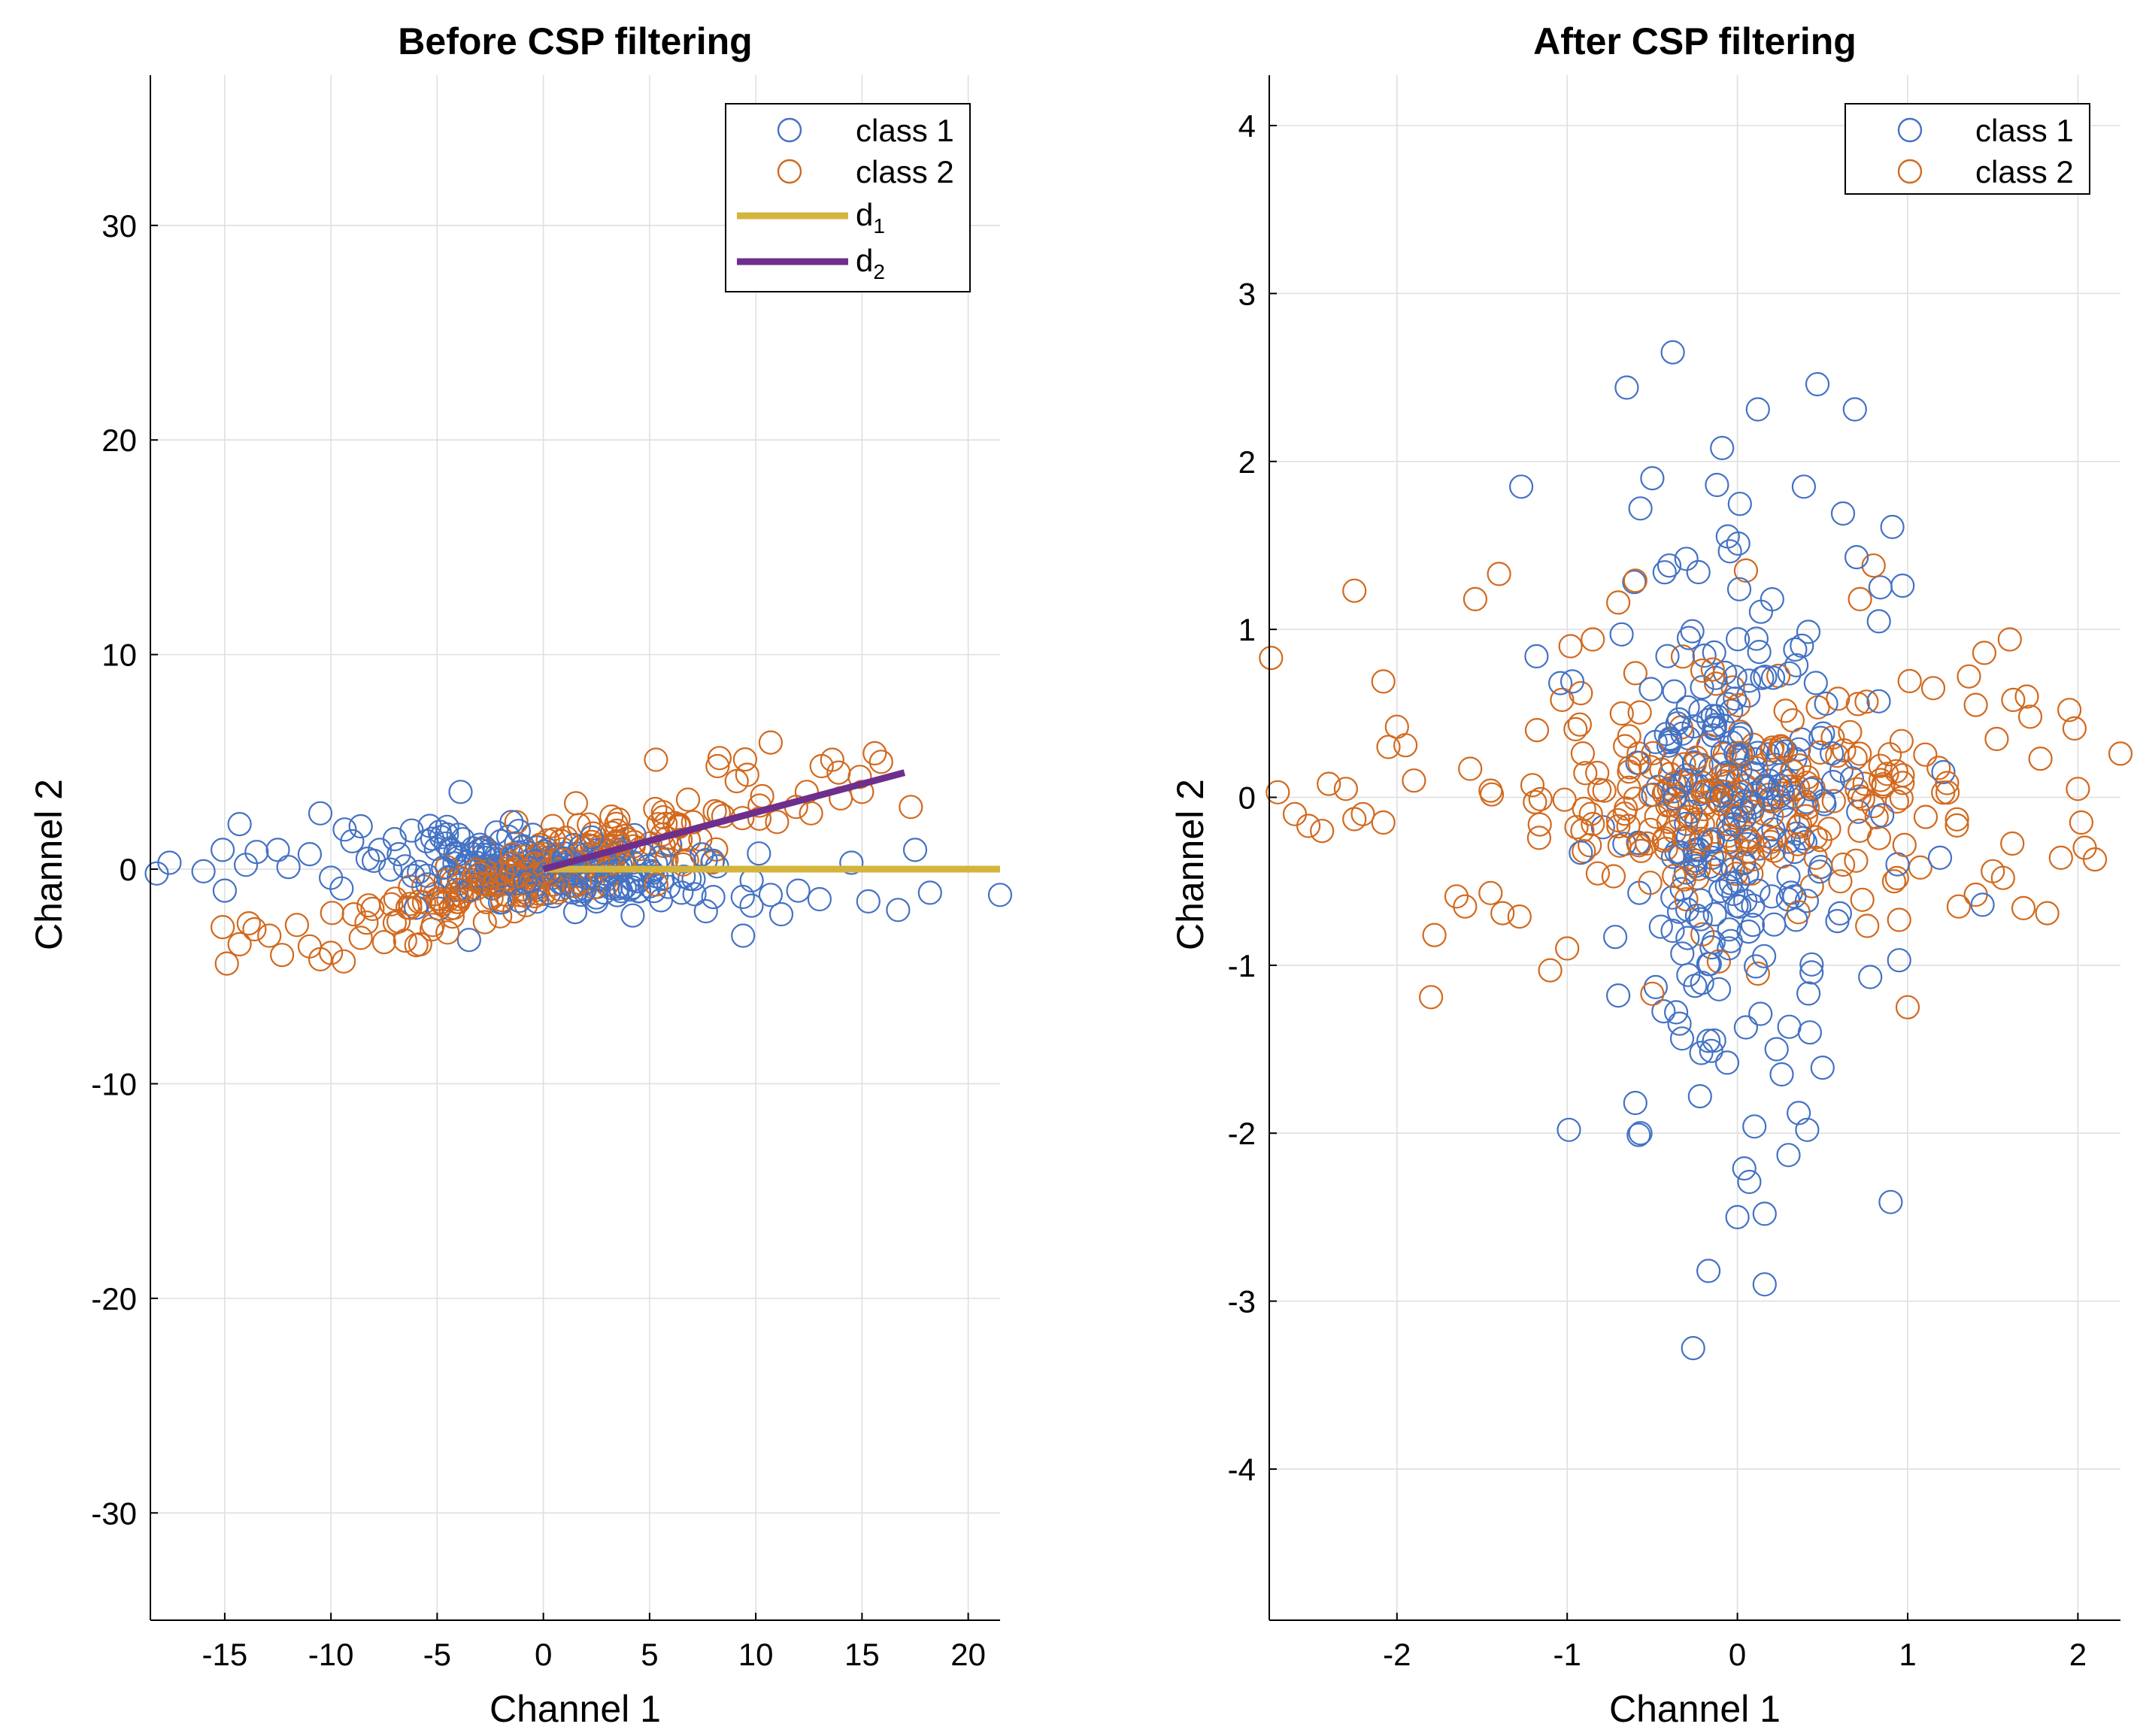  I want to click on left-legend-d1-label: d1, so click(870, 218).